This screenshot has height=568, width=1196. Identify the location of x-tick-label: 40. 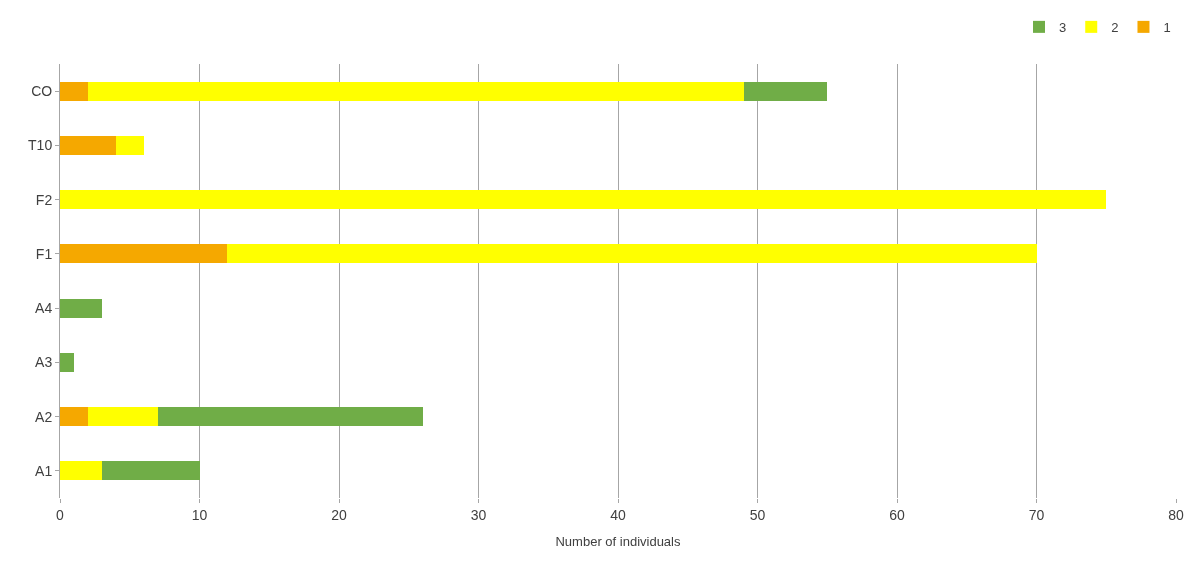
(618, 514).